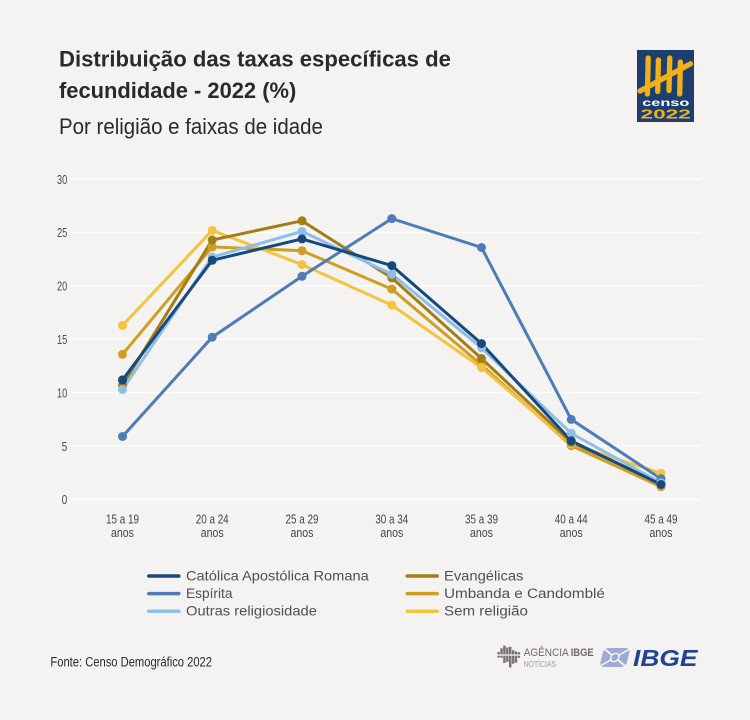 The height and width of the screenshot is (720, 750). I want to click on svg-text: Católica Apostólica Romana, so click(277, 577).